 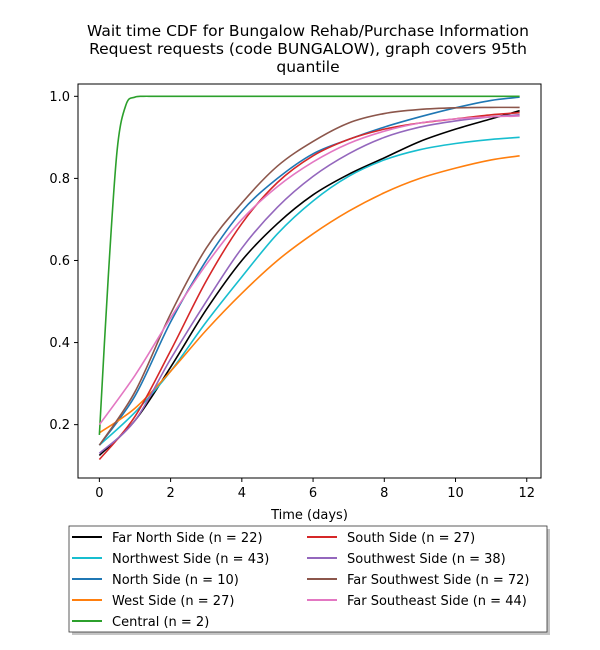 I want to click on y-axis-ticks: 0.2 0.4 0.6 0.8 1.0, so click(x=63, y=261).